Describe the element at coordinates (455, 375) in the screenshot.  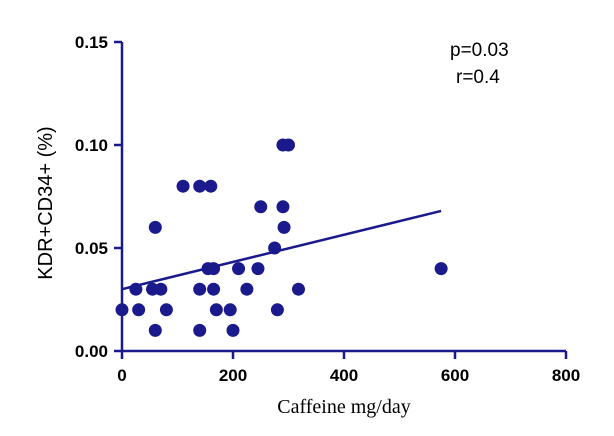
I see `x-tick-label: 600` at that location.